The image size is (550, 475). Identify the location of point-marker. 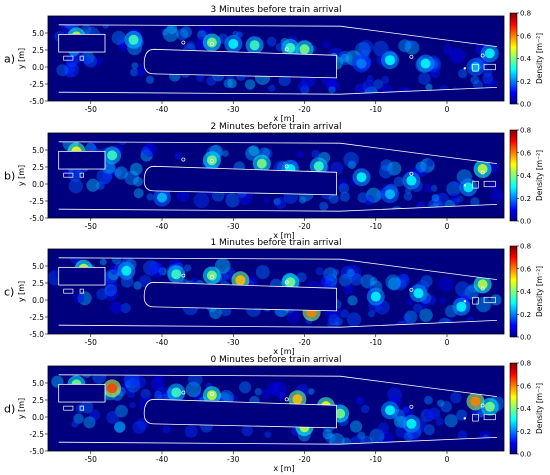
(465, 185).